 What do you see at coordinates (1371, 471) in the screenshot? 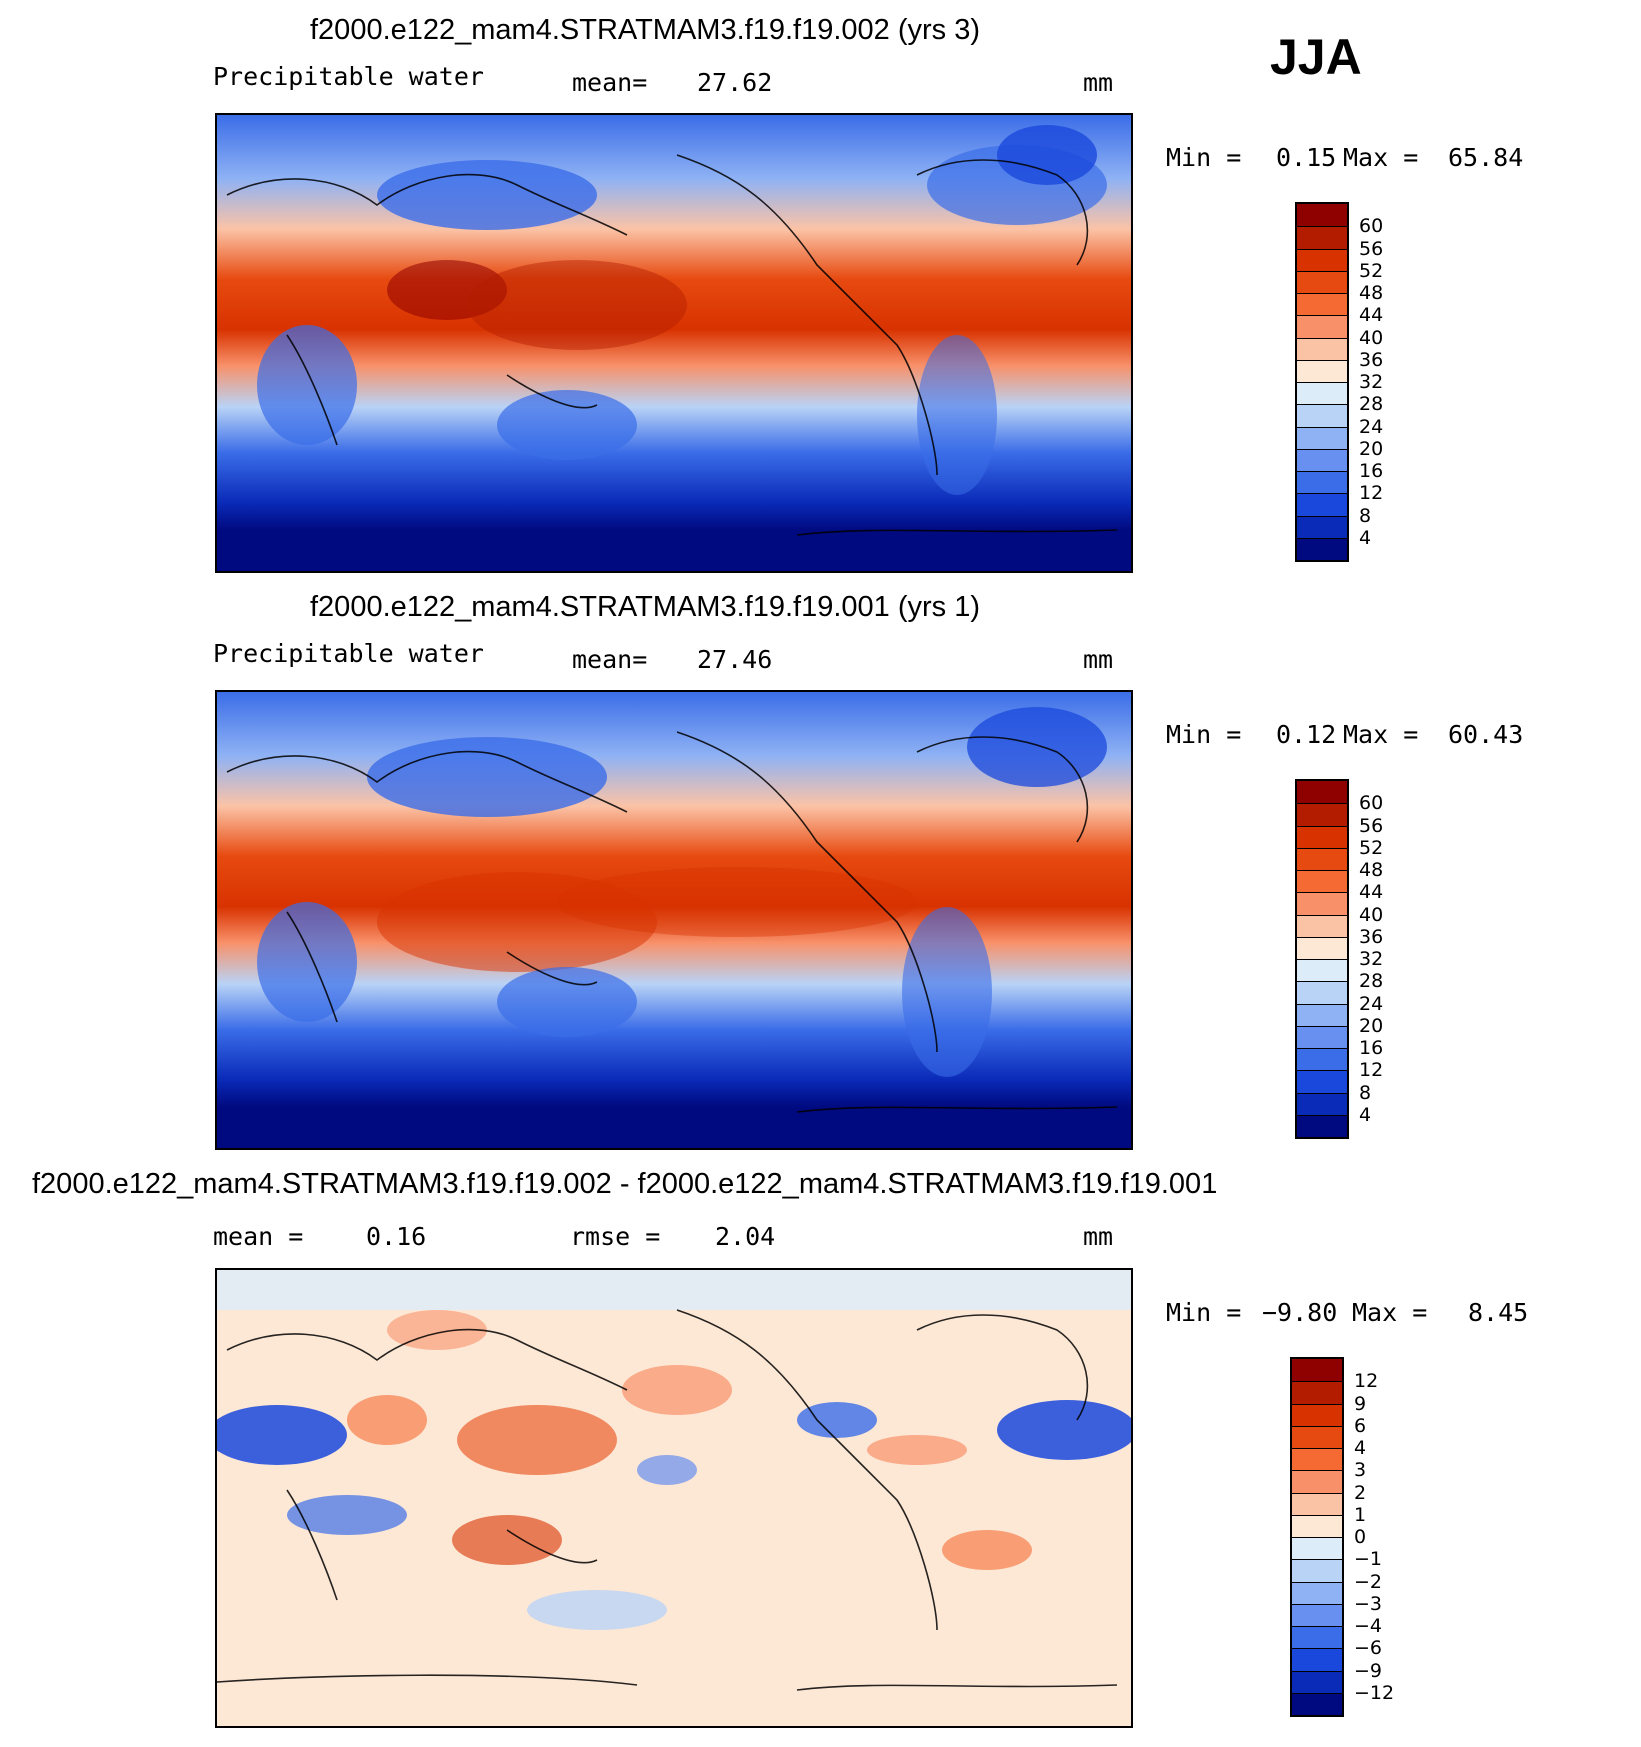
I see `colorbar-tick-label: 16` at bounding box center [1371, 471].